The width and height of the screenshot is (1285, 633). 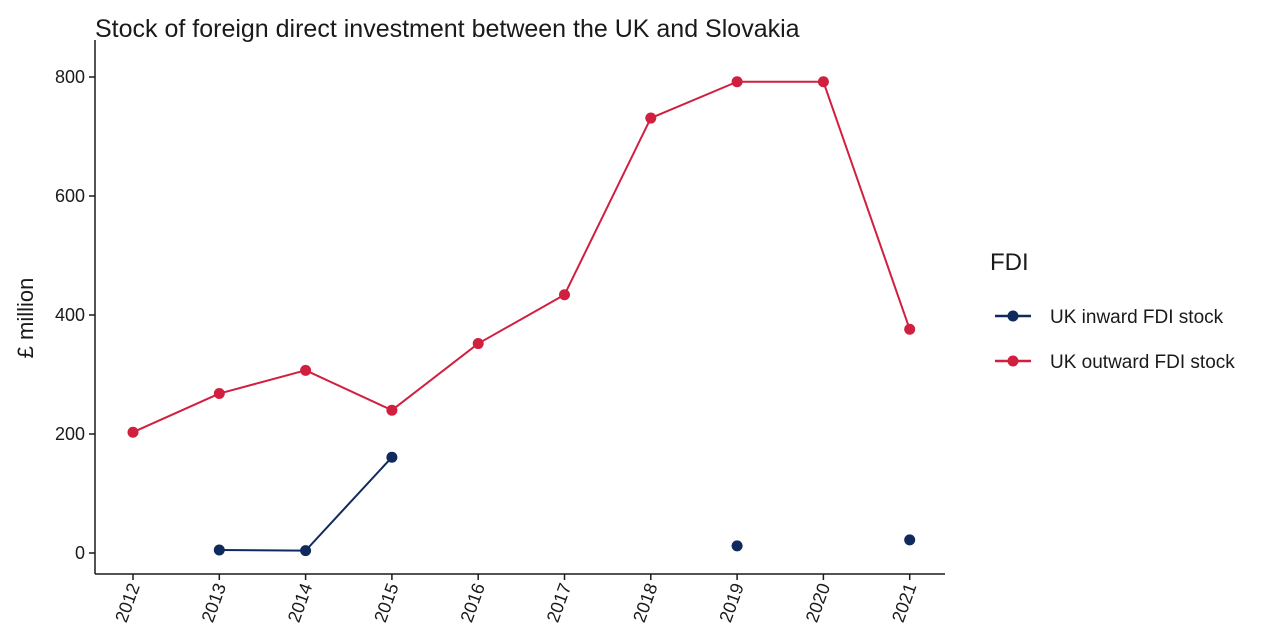 What do you see at coordinates (1009, 262) in the screenshot?
I see `legend-title: FDI` at bounding box center [1009, 262].